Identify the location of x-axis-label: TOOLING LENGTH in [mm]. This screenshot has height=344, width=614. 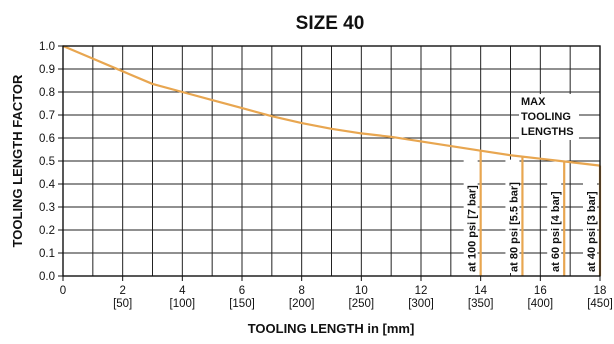
(331, 328).